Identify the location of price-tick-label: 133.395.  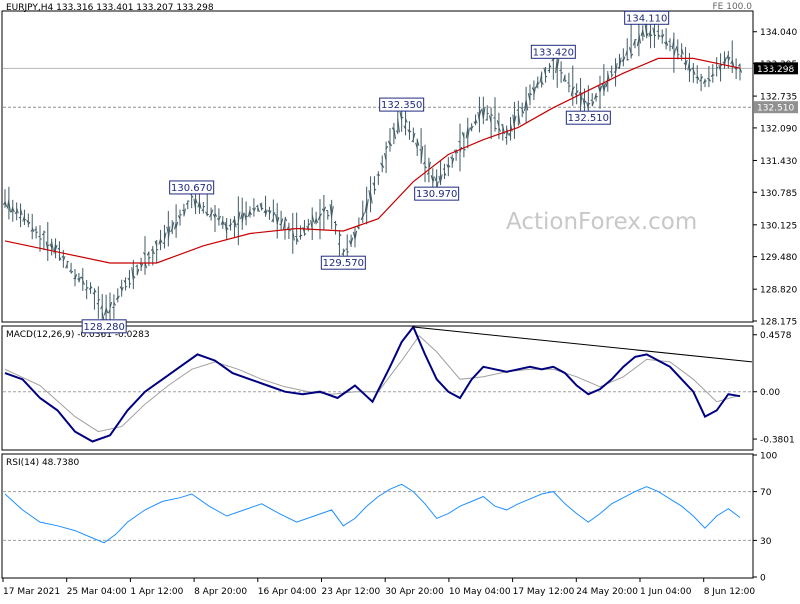
(778, 65).